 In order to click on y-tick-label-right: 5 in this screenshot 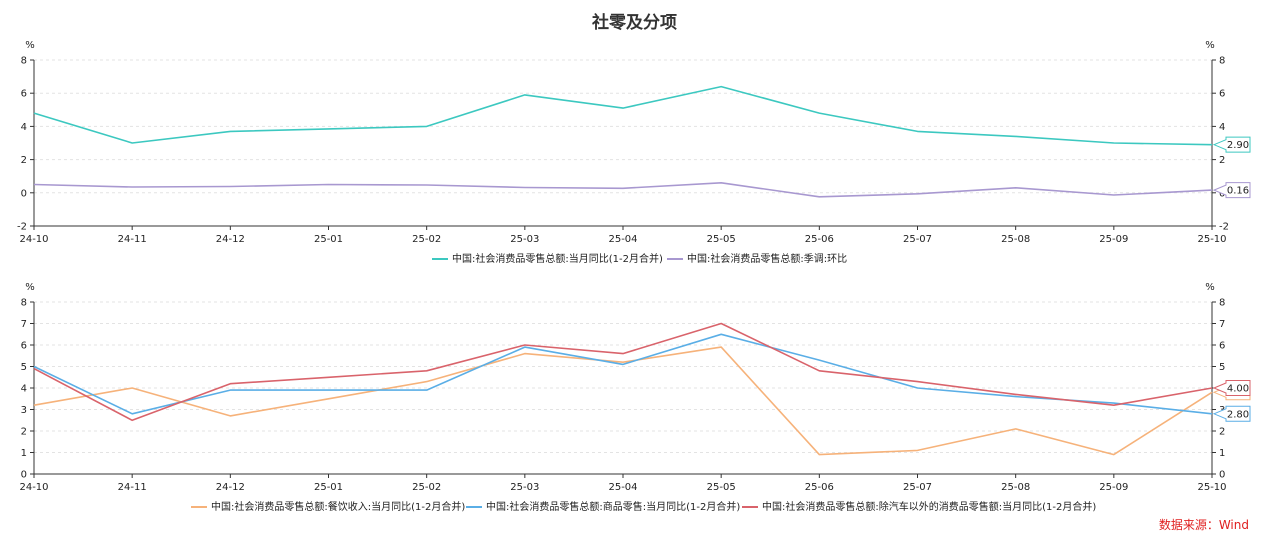, I will do `click(1222, 367)`.